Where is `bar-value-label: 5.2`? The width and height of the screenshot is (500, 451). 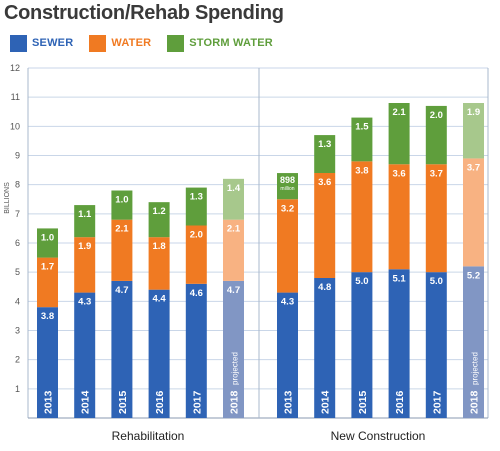
bar-value-label: 5.2 is located at coordinates (473, 275).